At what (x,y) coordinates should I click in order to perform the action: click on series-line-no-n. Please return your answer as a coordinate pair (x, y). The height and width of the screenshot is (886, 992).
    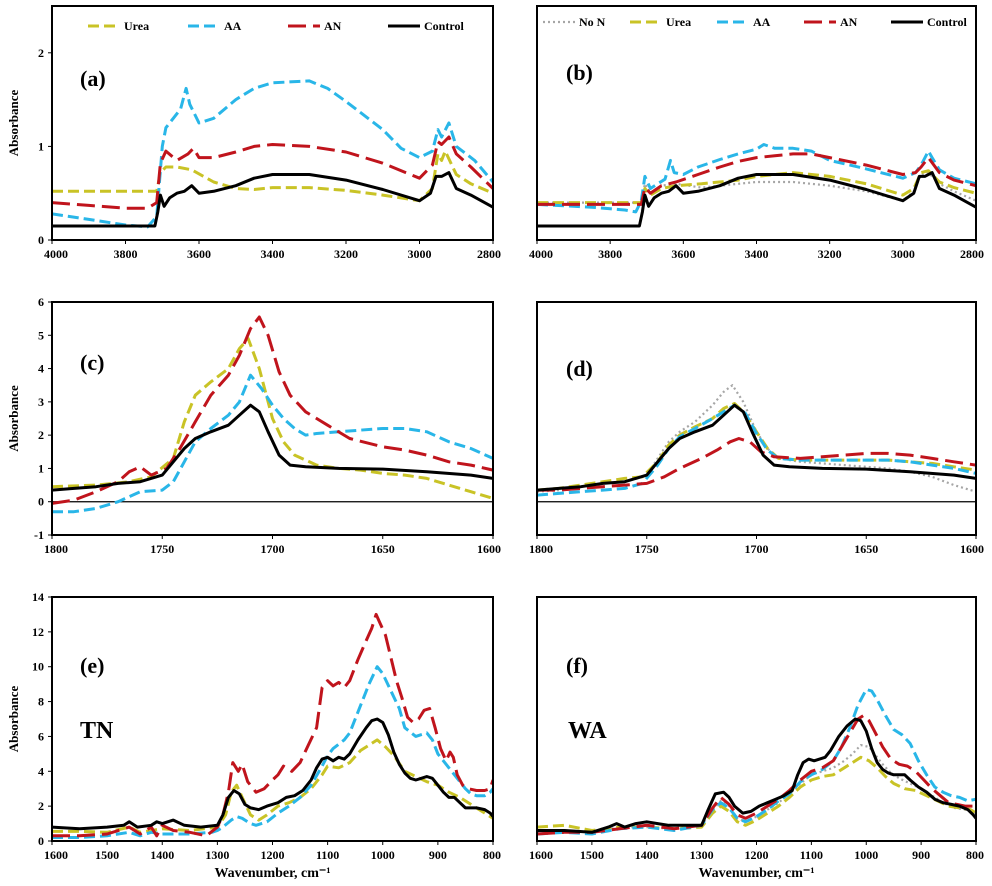
    Looking at the image, I should click on (756, 187).